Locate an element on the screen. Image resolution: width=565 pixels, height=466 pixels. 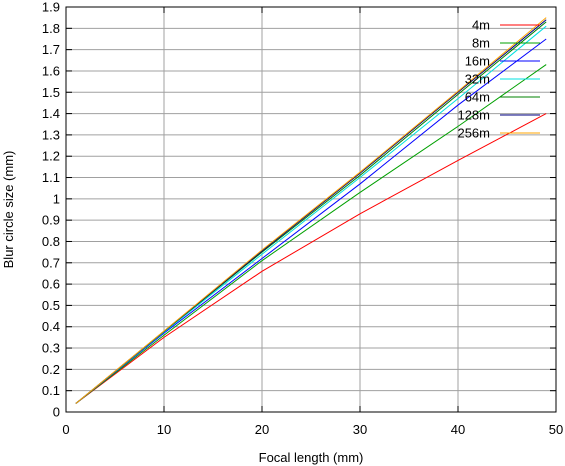
x-tick-label: 20 is located at coordinates (262, 429).